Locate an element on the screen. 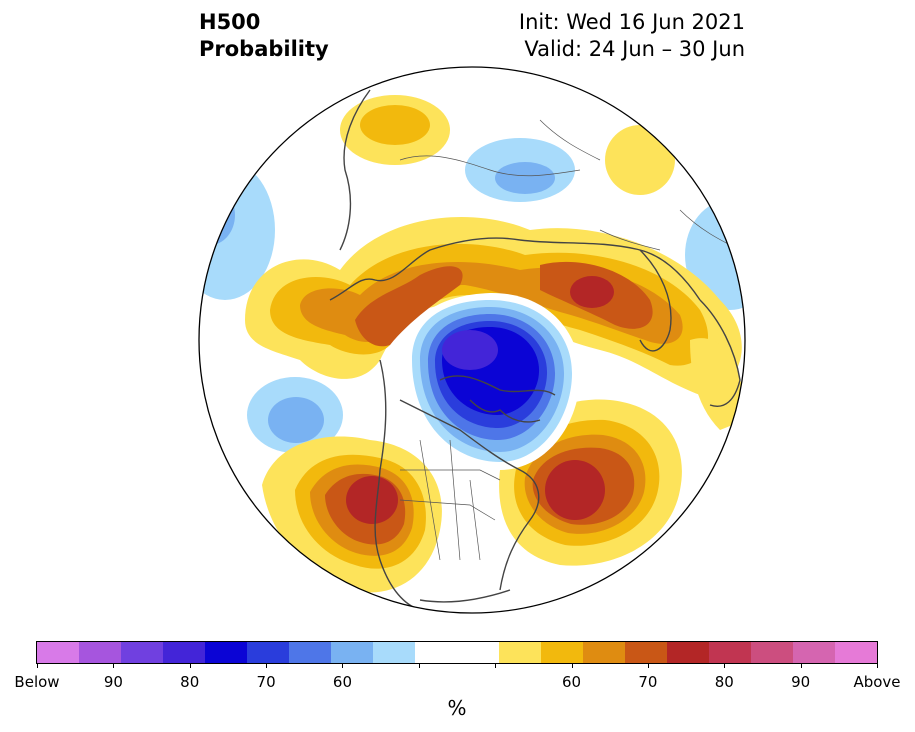 The image size is (915, 732). map-title: H500 Probability is located at coordinates (264, 36).